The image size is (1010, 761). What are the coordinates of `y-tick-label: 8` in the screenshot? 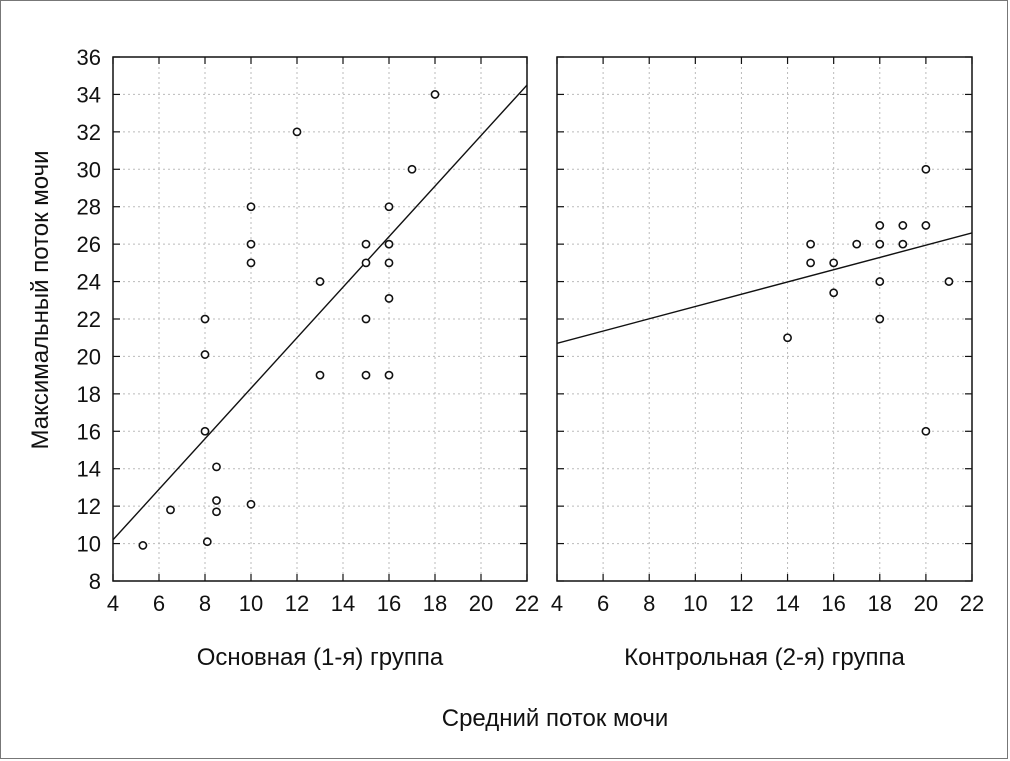 It's located at (95, 581).